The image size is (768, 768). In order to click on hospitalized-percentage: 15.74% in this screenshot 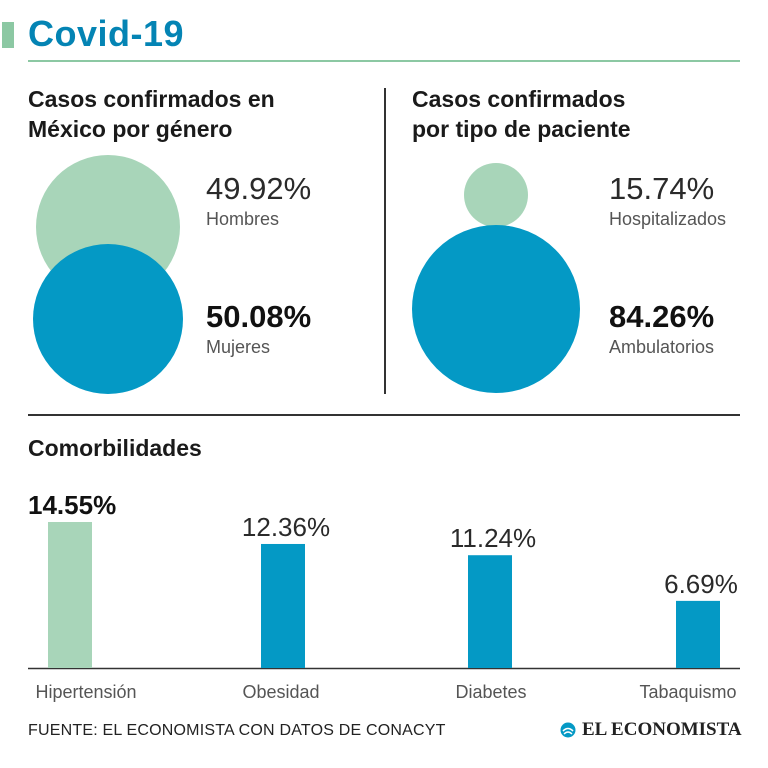, I will do `click(662, 188)`.